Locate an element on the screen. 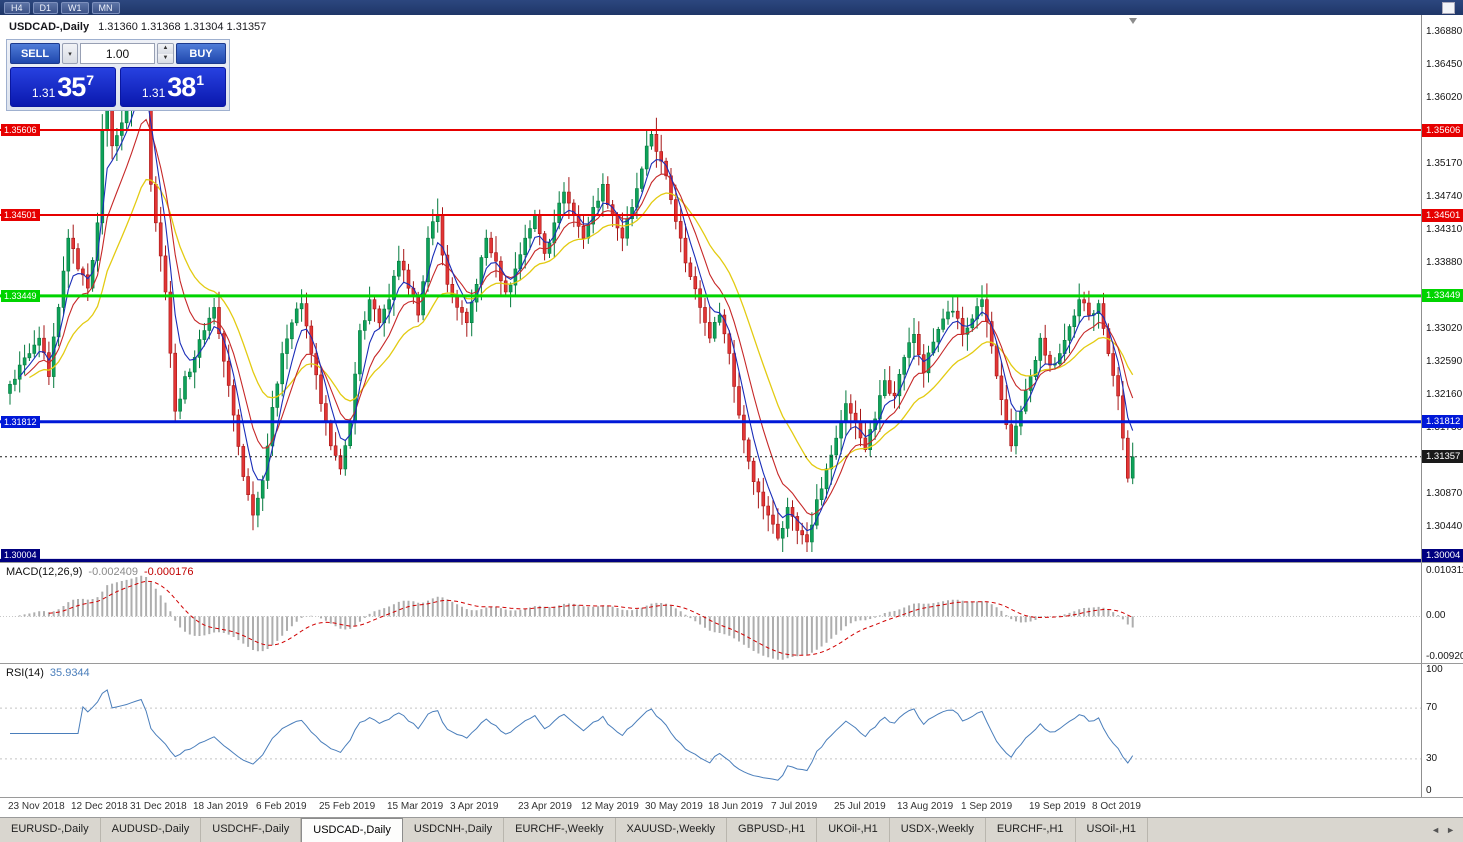  chart-tab: USDCAD-,Daily is located at coordinates (352, 830).